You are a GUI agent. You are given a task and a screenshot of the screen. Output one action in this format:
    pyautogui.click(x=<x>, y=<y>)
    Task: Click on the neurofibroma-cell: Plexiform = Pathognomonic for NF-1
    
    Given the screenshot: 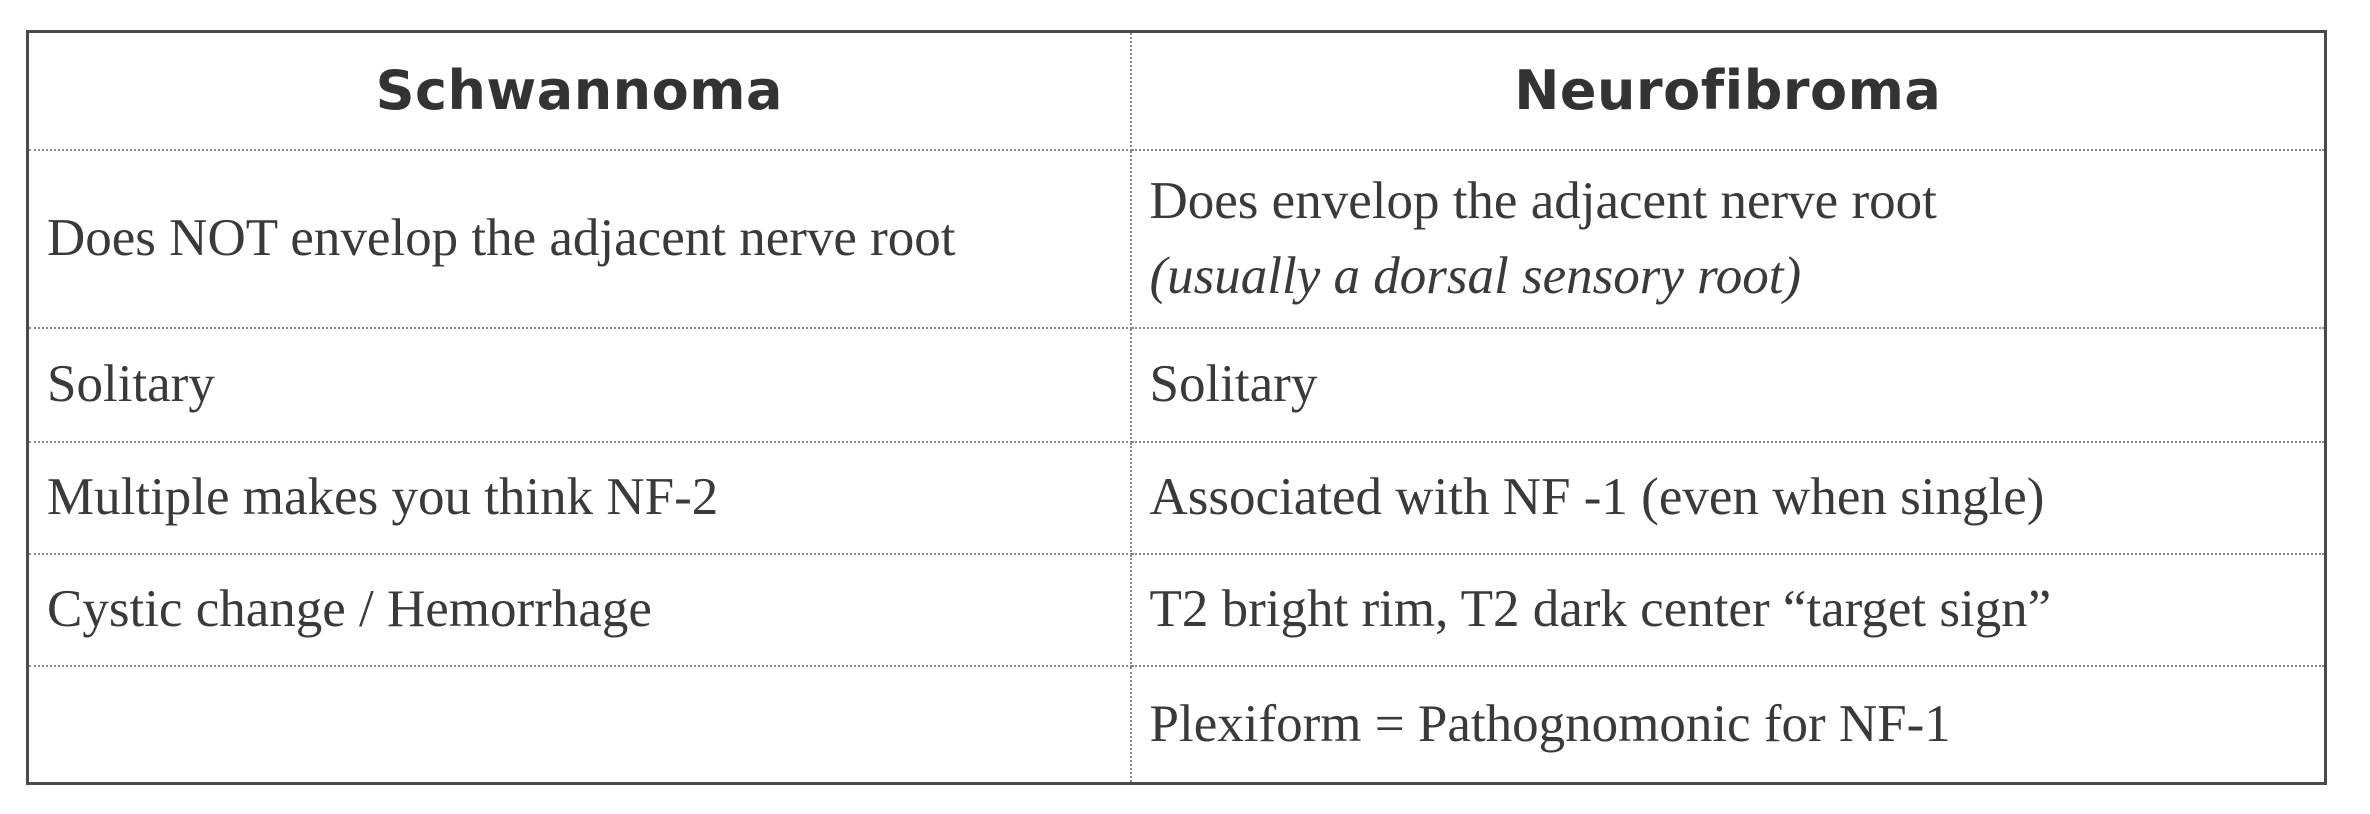 What is the action you would take?
    pyautogui.click(x=1550, y=724)
    